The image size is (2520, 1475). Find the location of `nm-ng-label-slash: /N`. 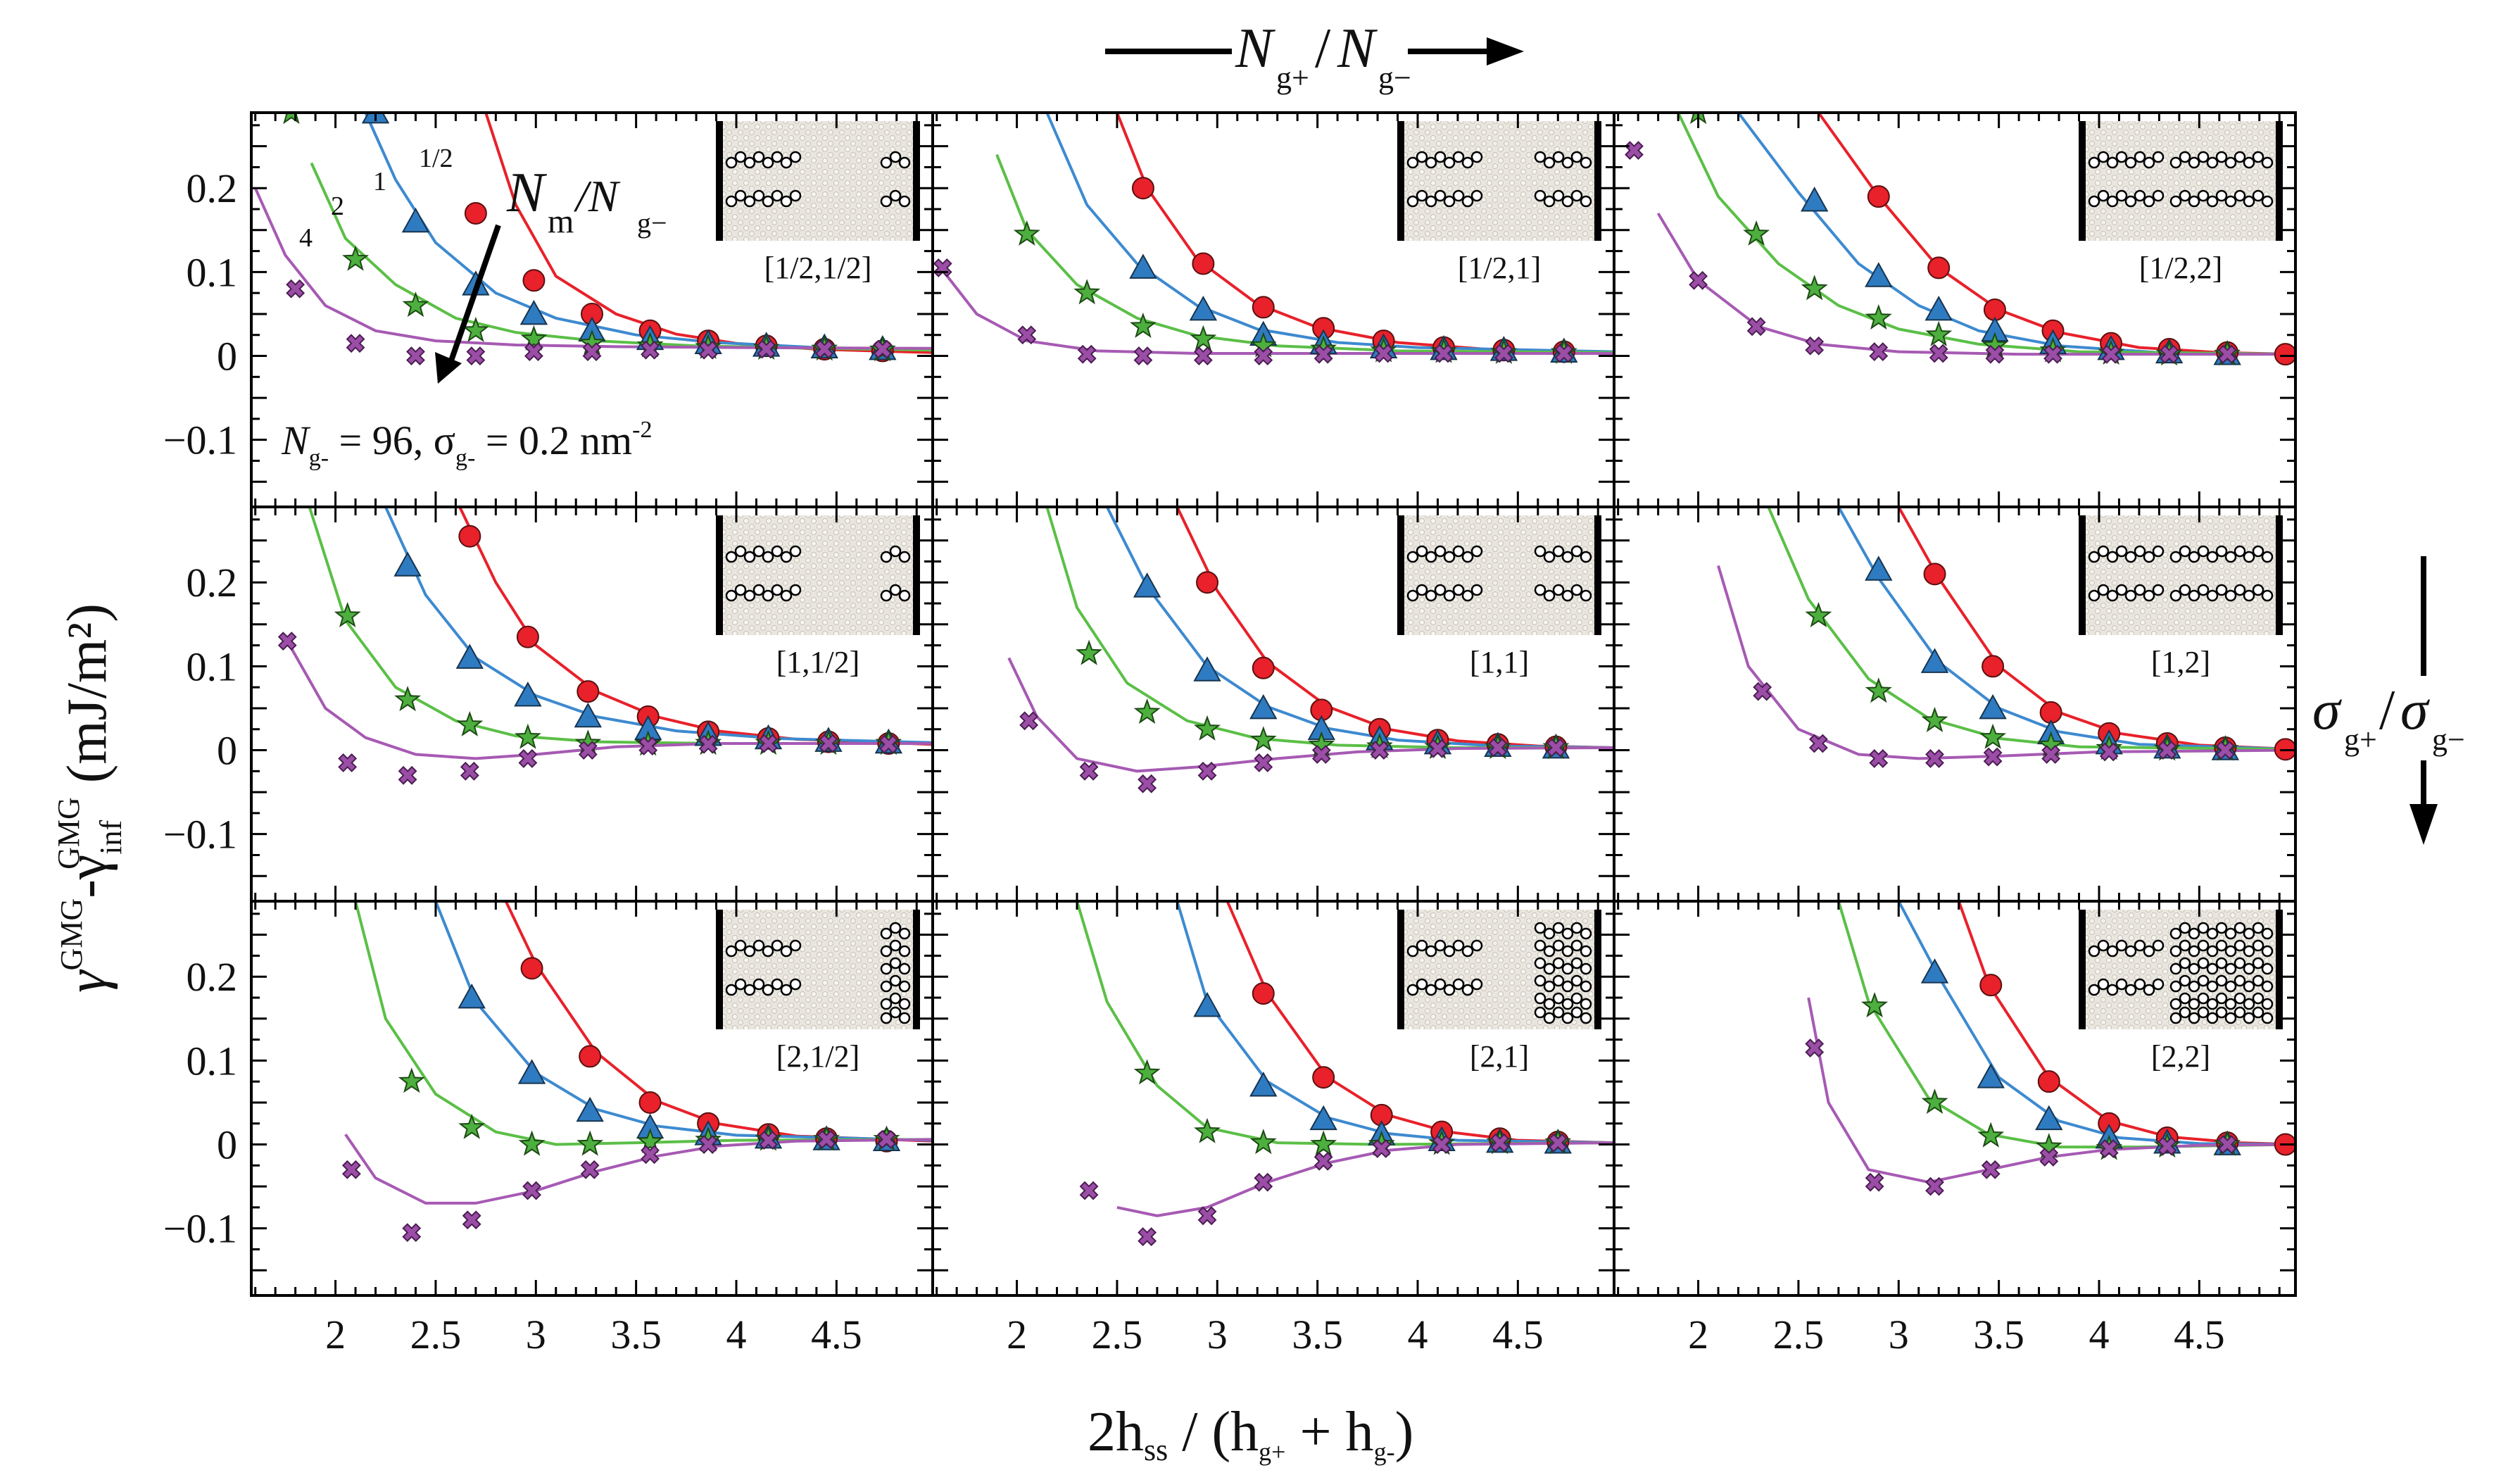

nm-ng-label-slash: /N is located at coordinates (597, 196).